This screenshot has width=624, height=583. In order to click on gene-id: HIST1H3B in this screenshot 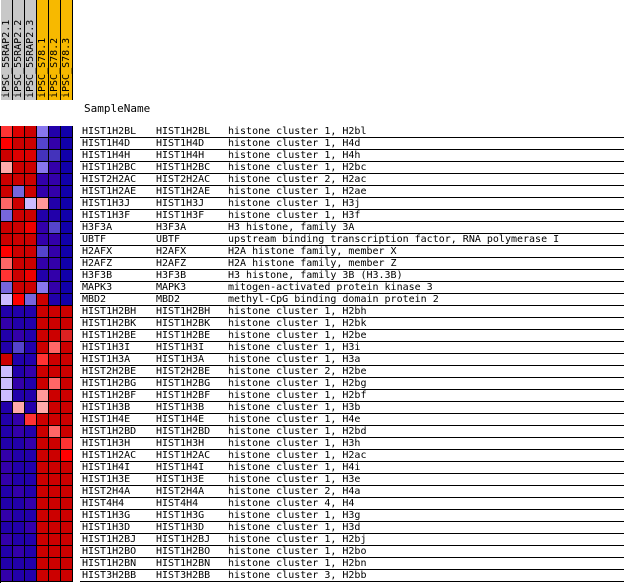, I will do `click(106, 407)`.